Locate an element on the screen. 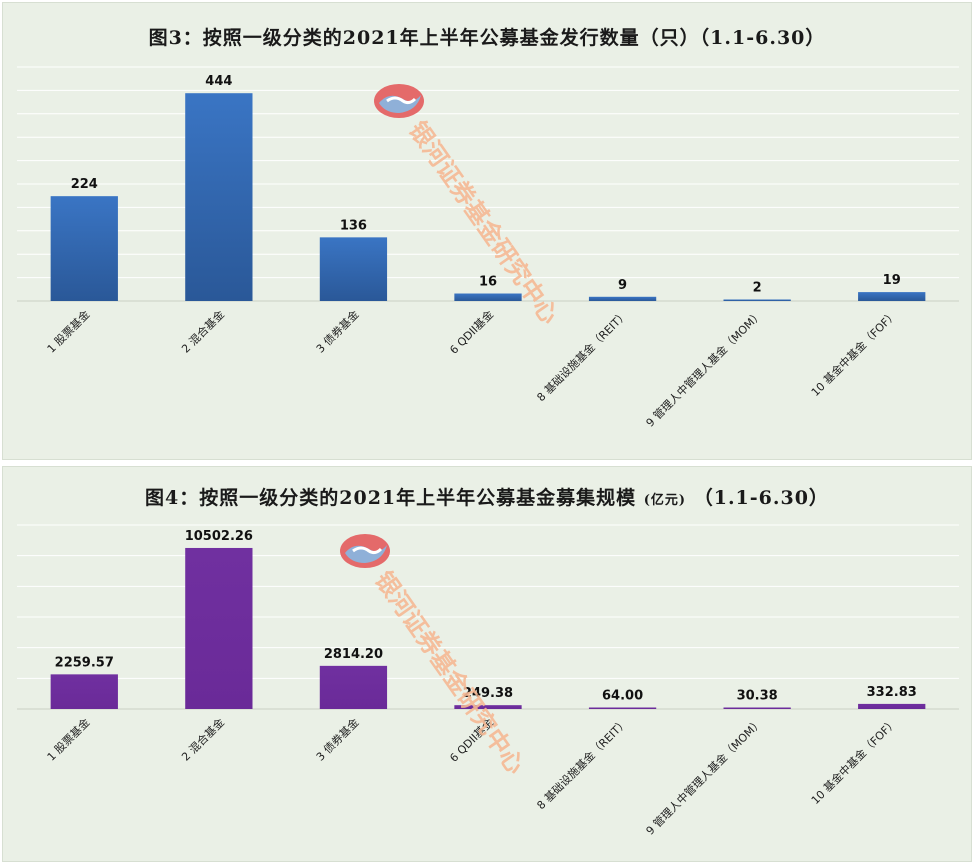  data-label: 249.38 is located at coordinates (488, 693).